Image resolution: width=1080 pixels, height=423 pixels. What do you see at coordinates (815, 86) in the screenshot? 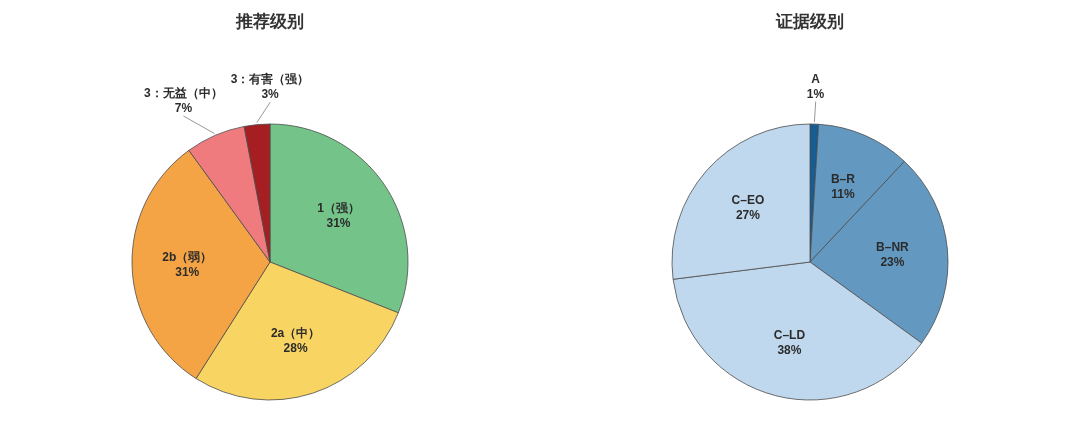
I see `slice-label: A 1%` at bounding box center [815, 86].